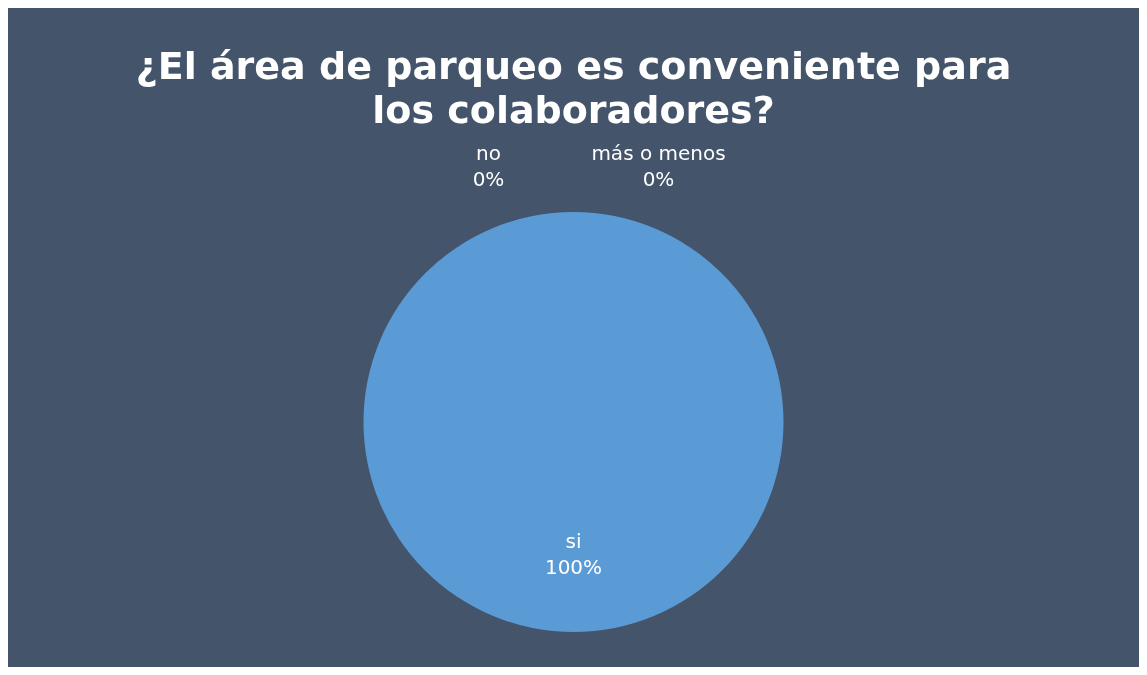  What do you see at coordinates (573, 567) in the screenshot?
I see `data-label: 100%` at bounding box center [573, 567].